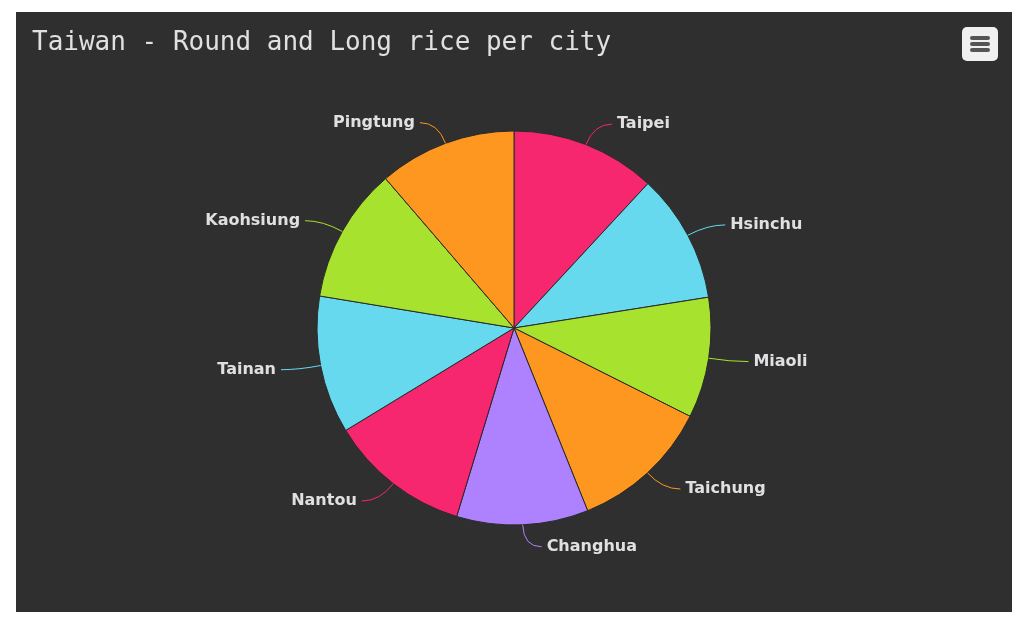  What do you see at coordinates (253, 219) in the screenshot?
I see `slice-label: Kaohsiung` at bounding box center [253, 219].